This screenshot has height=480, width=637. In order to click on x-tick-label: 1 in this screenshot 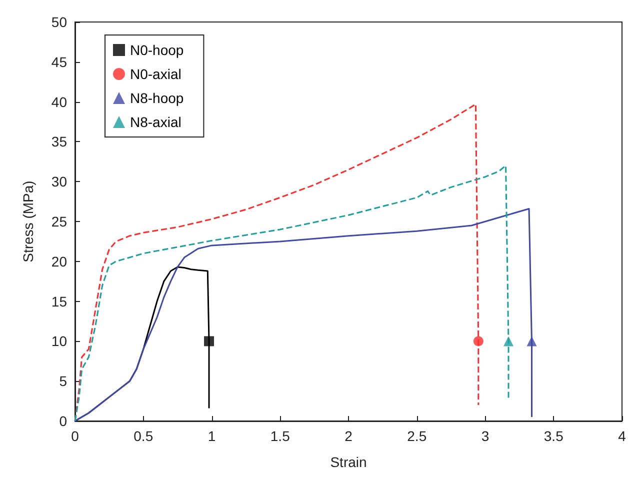, I will do `click(212, 436)`.